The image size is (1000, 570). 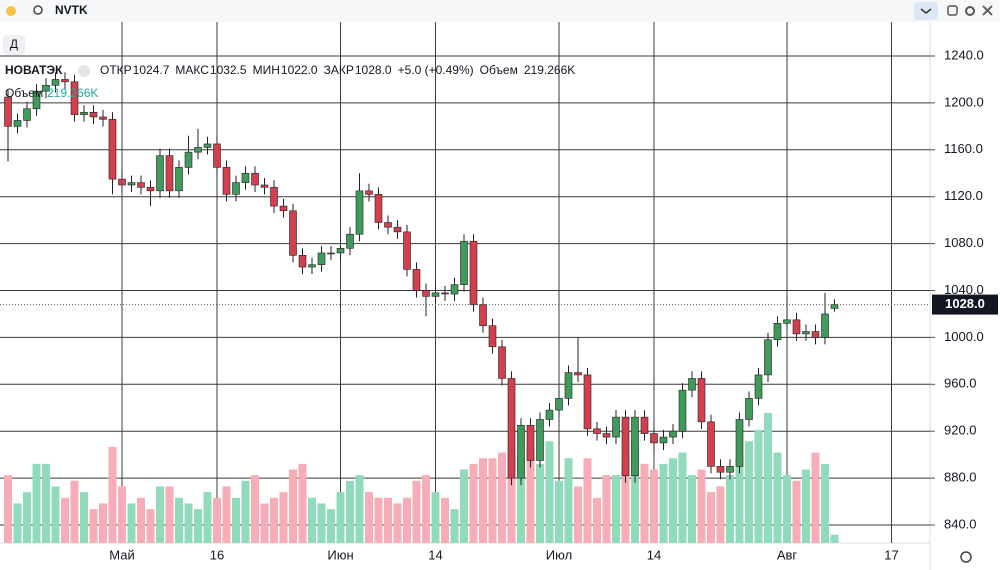 What do you see at coordinates (299, 70) in the screenshot?
I see `legend-item: 1022.0` at bounding box center [299, 70].